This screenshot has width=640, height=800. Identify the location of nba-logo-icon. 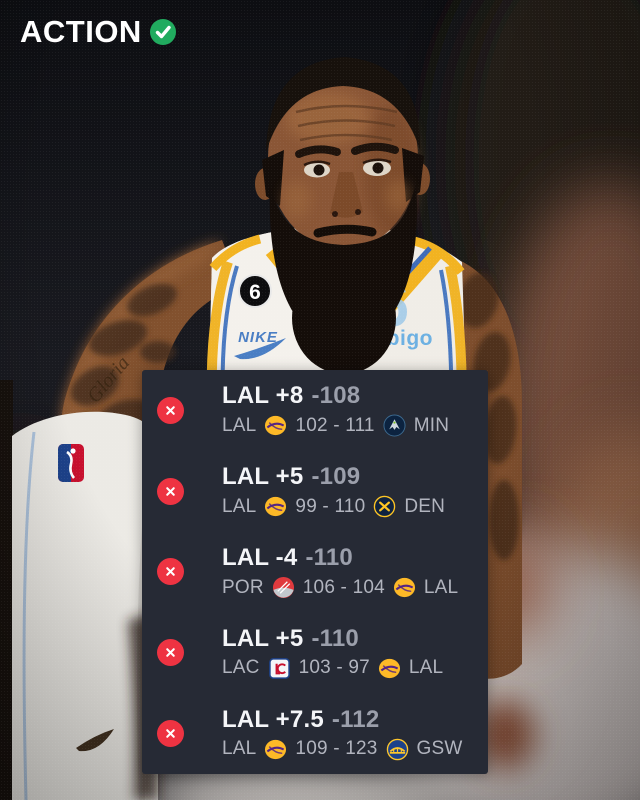
(71, 463).